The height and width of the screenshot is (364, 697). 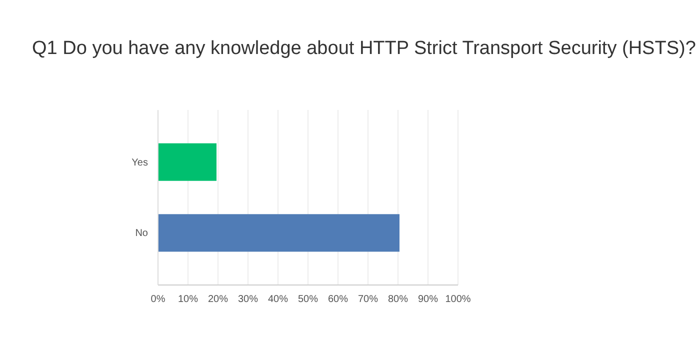 What do you see at coordinates (338, 300) in the screenshot?
I see `x-tick-label: 60%` at bounding box center [338, 300].